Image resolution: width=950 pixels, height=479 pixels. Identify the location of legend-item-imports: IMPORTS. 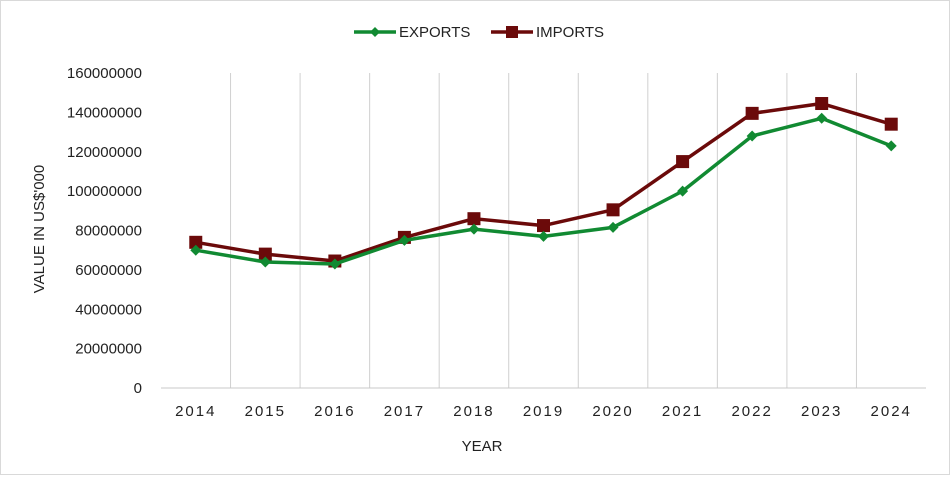
(547, 32).